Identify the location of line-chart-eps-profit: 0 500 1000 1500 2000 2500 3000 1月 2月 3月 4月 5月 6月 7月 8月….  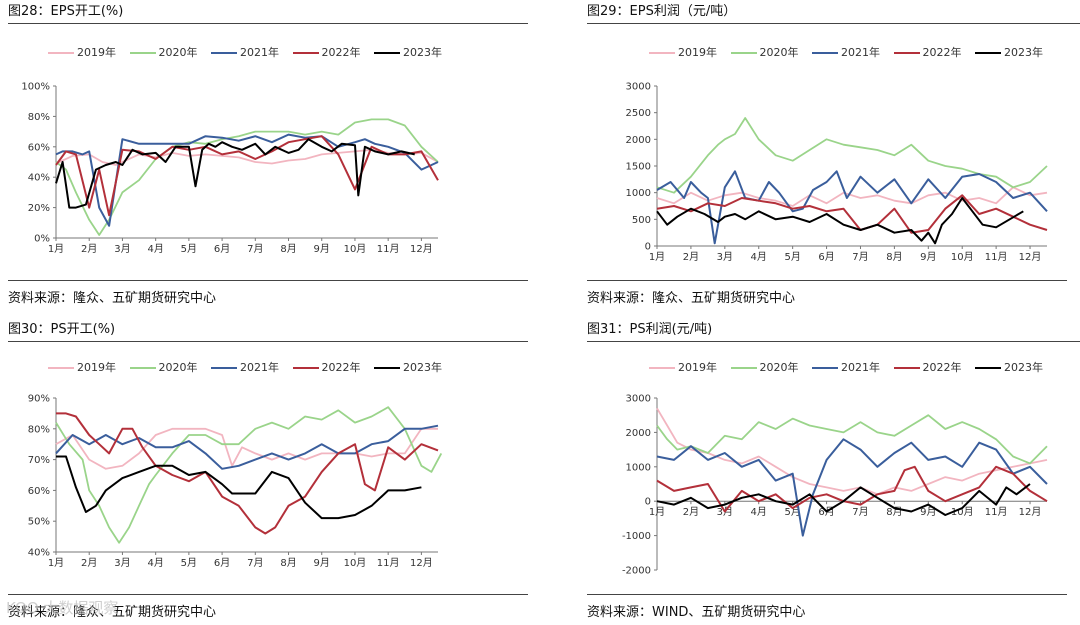
(837, 172).